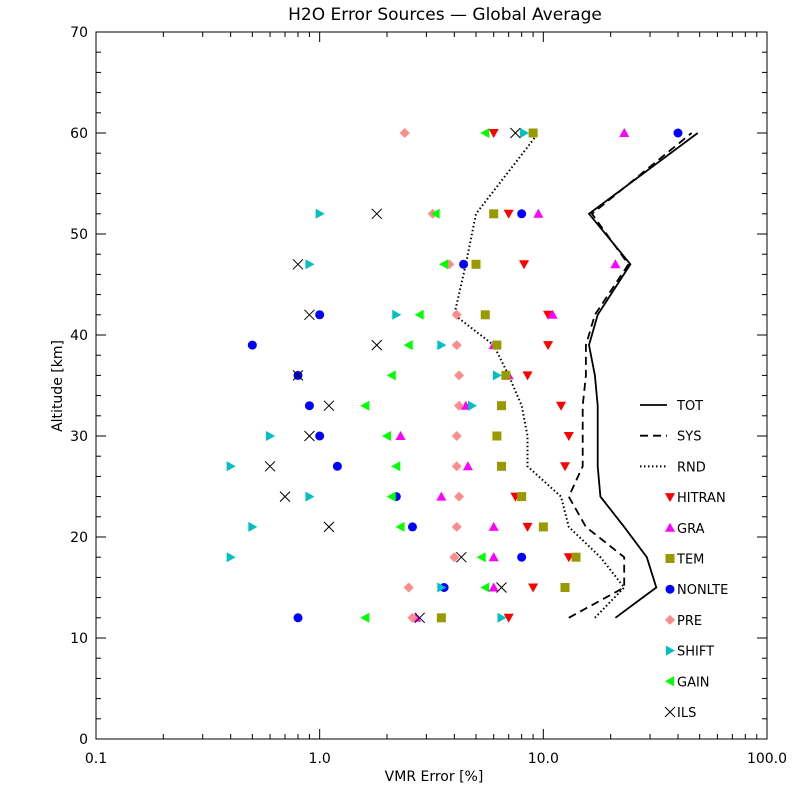 Image resolution: width=800 pixels, height=800 pixels. Describe the element at coordinates (434, 777) in the screenshot. I see `x-axis-label: VMR Error [%]` at that location.